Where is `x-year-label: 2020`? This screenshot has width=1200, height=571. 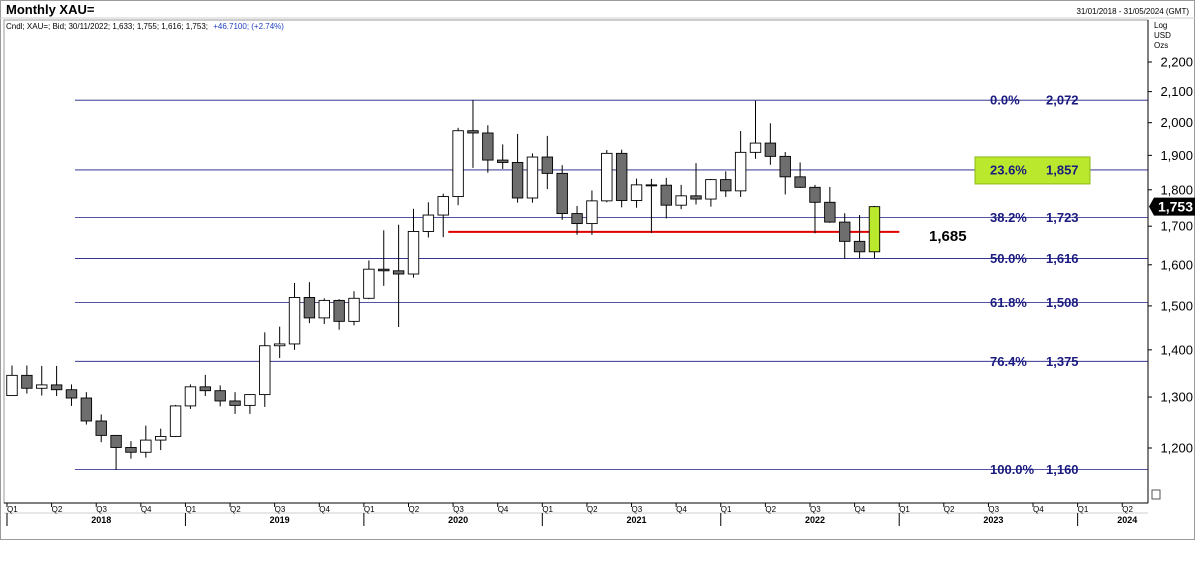 x-year-label: 2020 is located at coordinates (458, 520).